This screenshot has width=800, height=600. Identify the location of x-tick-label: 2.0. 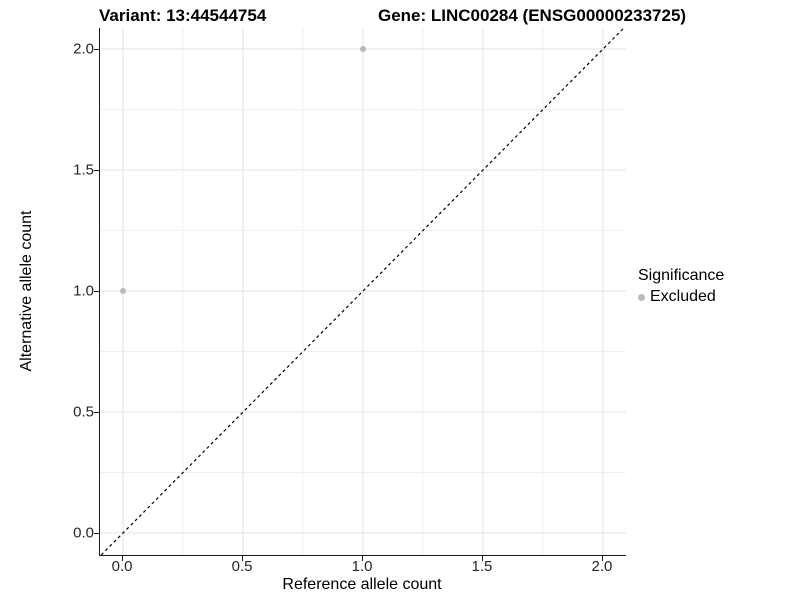
(602, 566).